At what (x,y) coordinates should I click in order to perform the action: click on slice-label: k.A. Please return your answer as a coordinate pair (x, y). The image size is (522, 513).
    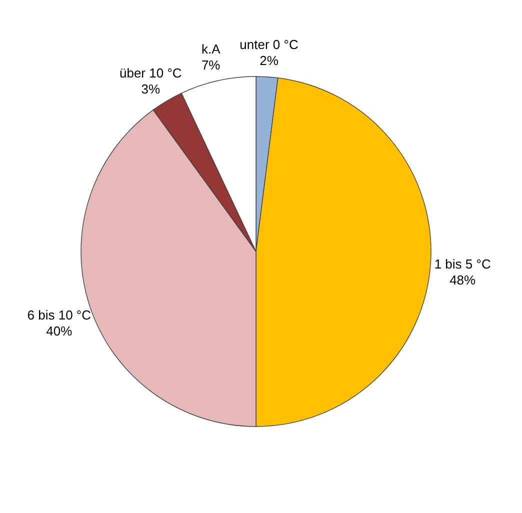
    Looking at the image, I should click on (211, 48).